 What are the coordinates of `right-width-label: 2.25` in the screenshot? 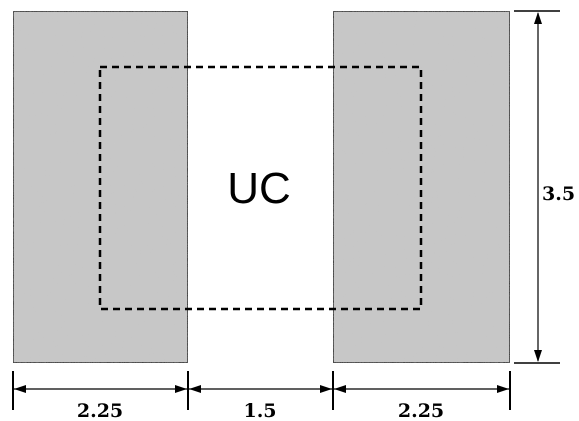 It's located at (421, 410).